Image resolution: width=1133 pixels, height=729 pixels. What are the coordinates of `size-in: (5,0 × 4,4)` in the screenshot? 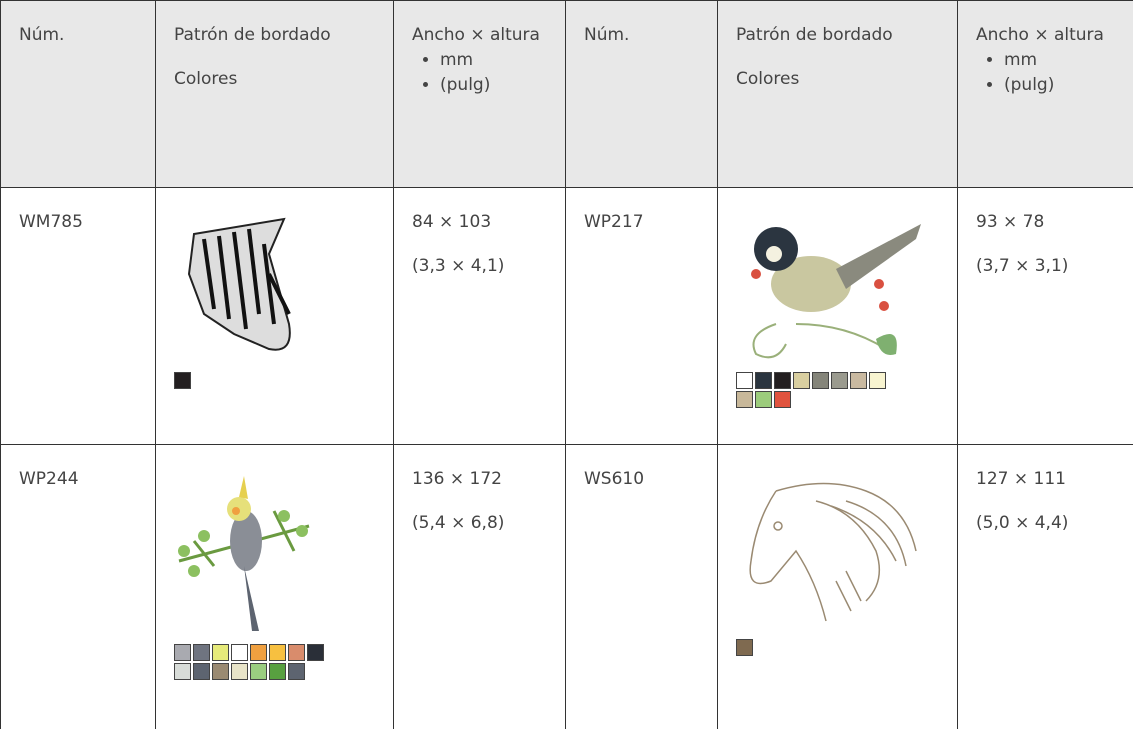 It's located at (1046, 523).